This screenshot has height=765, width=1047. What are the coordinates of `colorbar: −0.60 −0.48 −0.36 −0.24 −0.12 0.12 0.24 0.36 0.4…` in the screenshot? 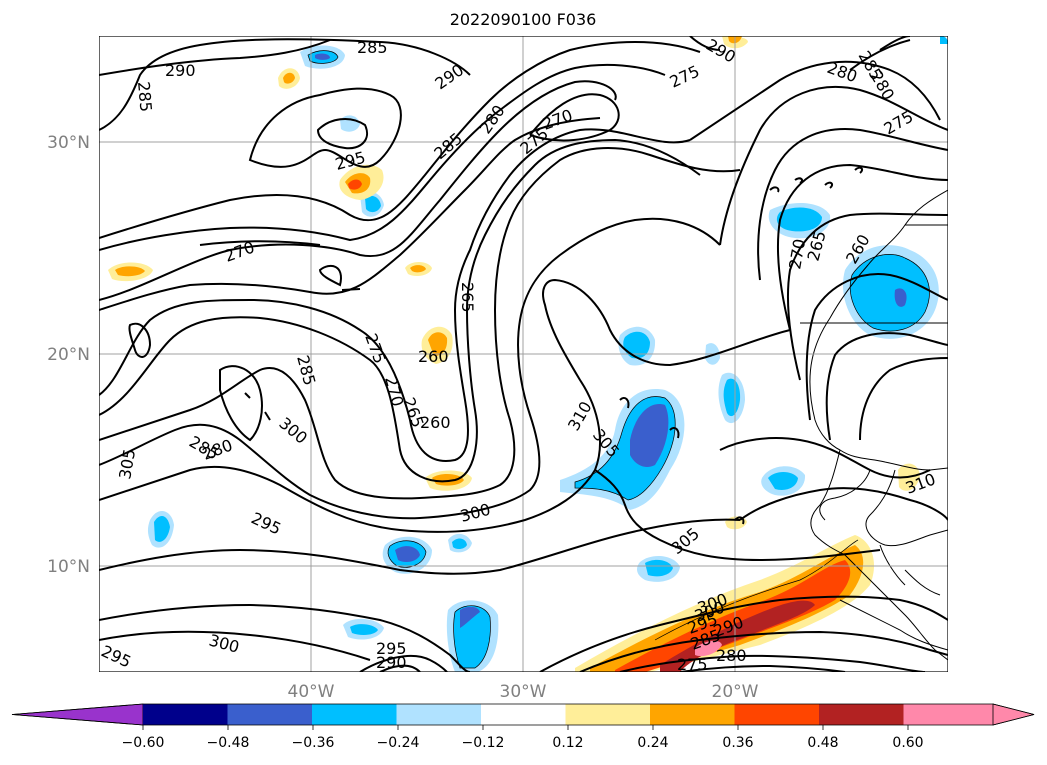 It's located at (523, 727).